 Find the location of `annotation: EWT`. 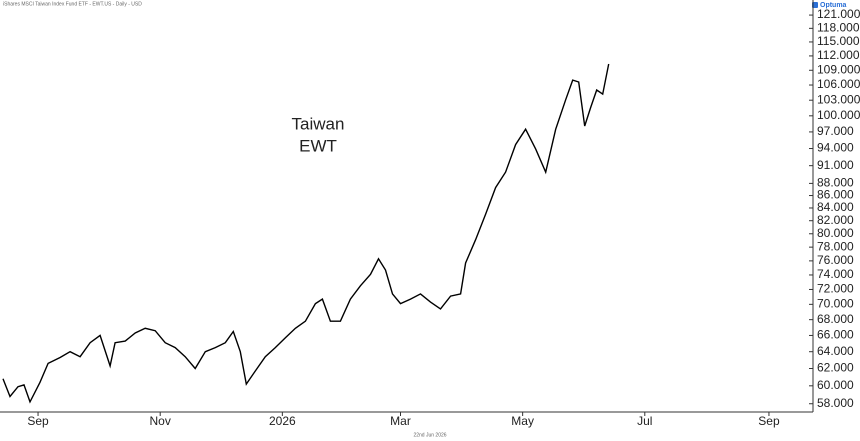

annotation: EWT is located at coordinates (318, 145).